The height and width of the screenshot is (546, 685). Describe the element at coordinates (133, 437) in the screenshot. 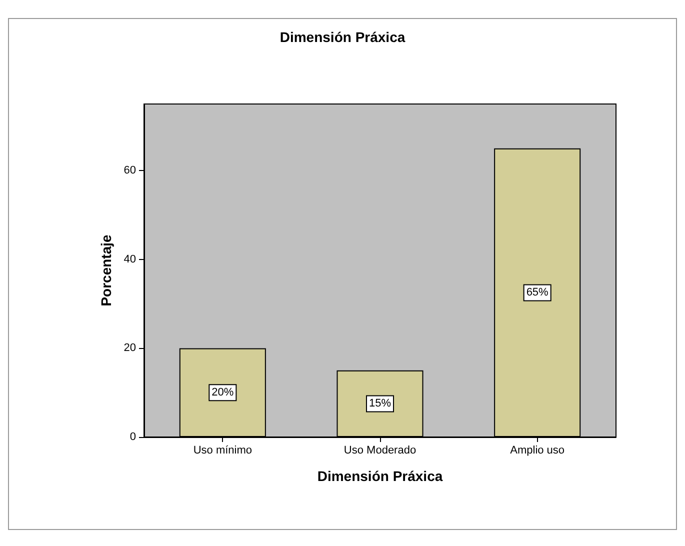

I see `y-tick-label: 0` at that location.